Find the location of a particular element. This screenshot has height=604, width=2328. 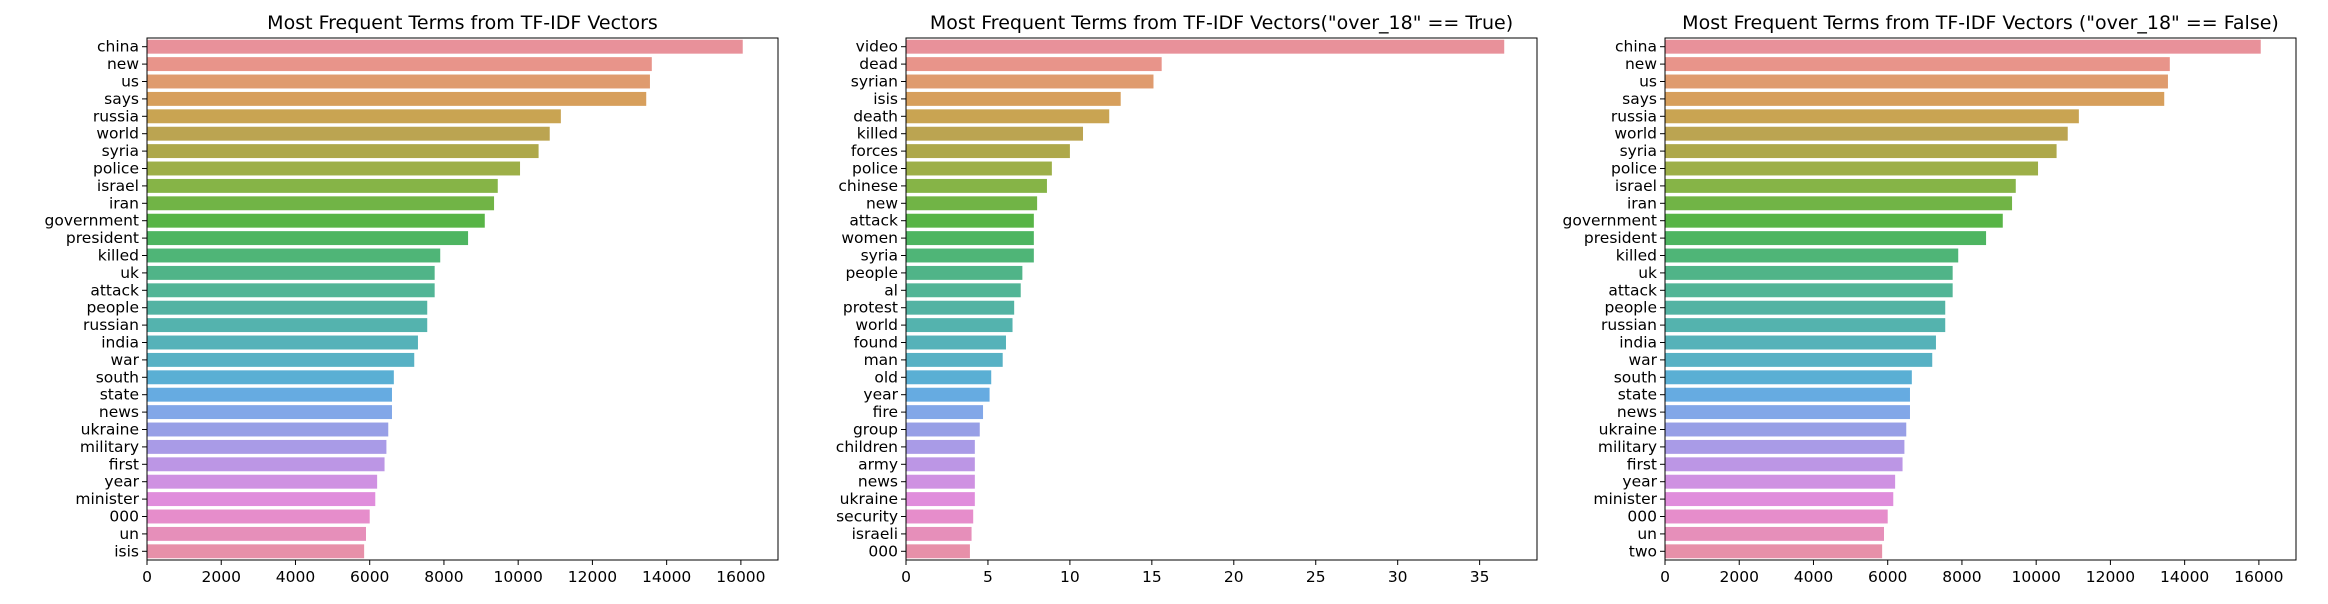

bar-chinese is located at coordinates (976, 185).